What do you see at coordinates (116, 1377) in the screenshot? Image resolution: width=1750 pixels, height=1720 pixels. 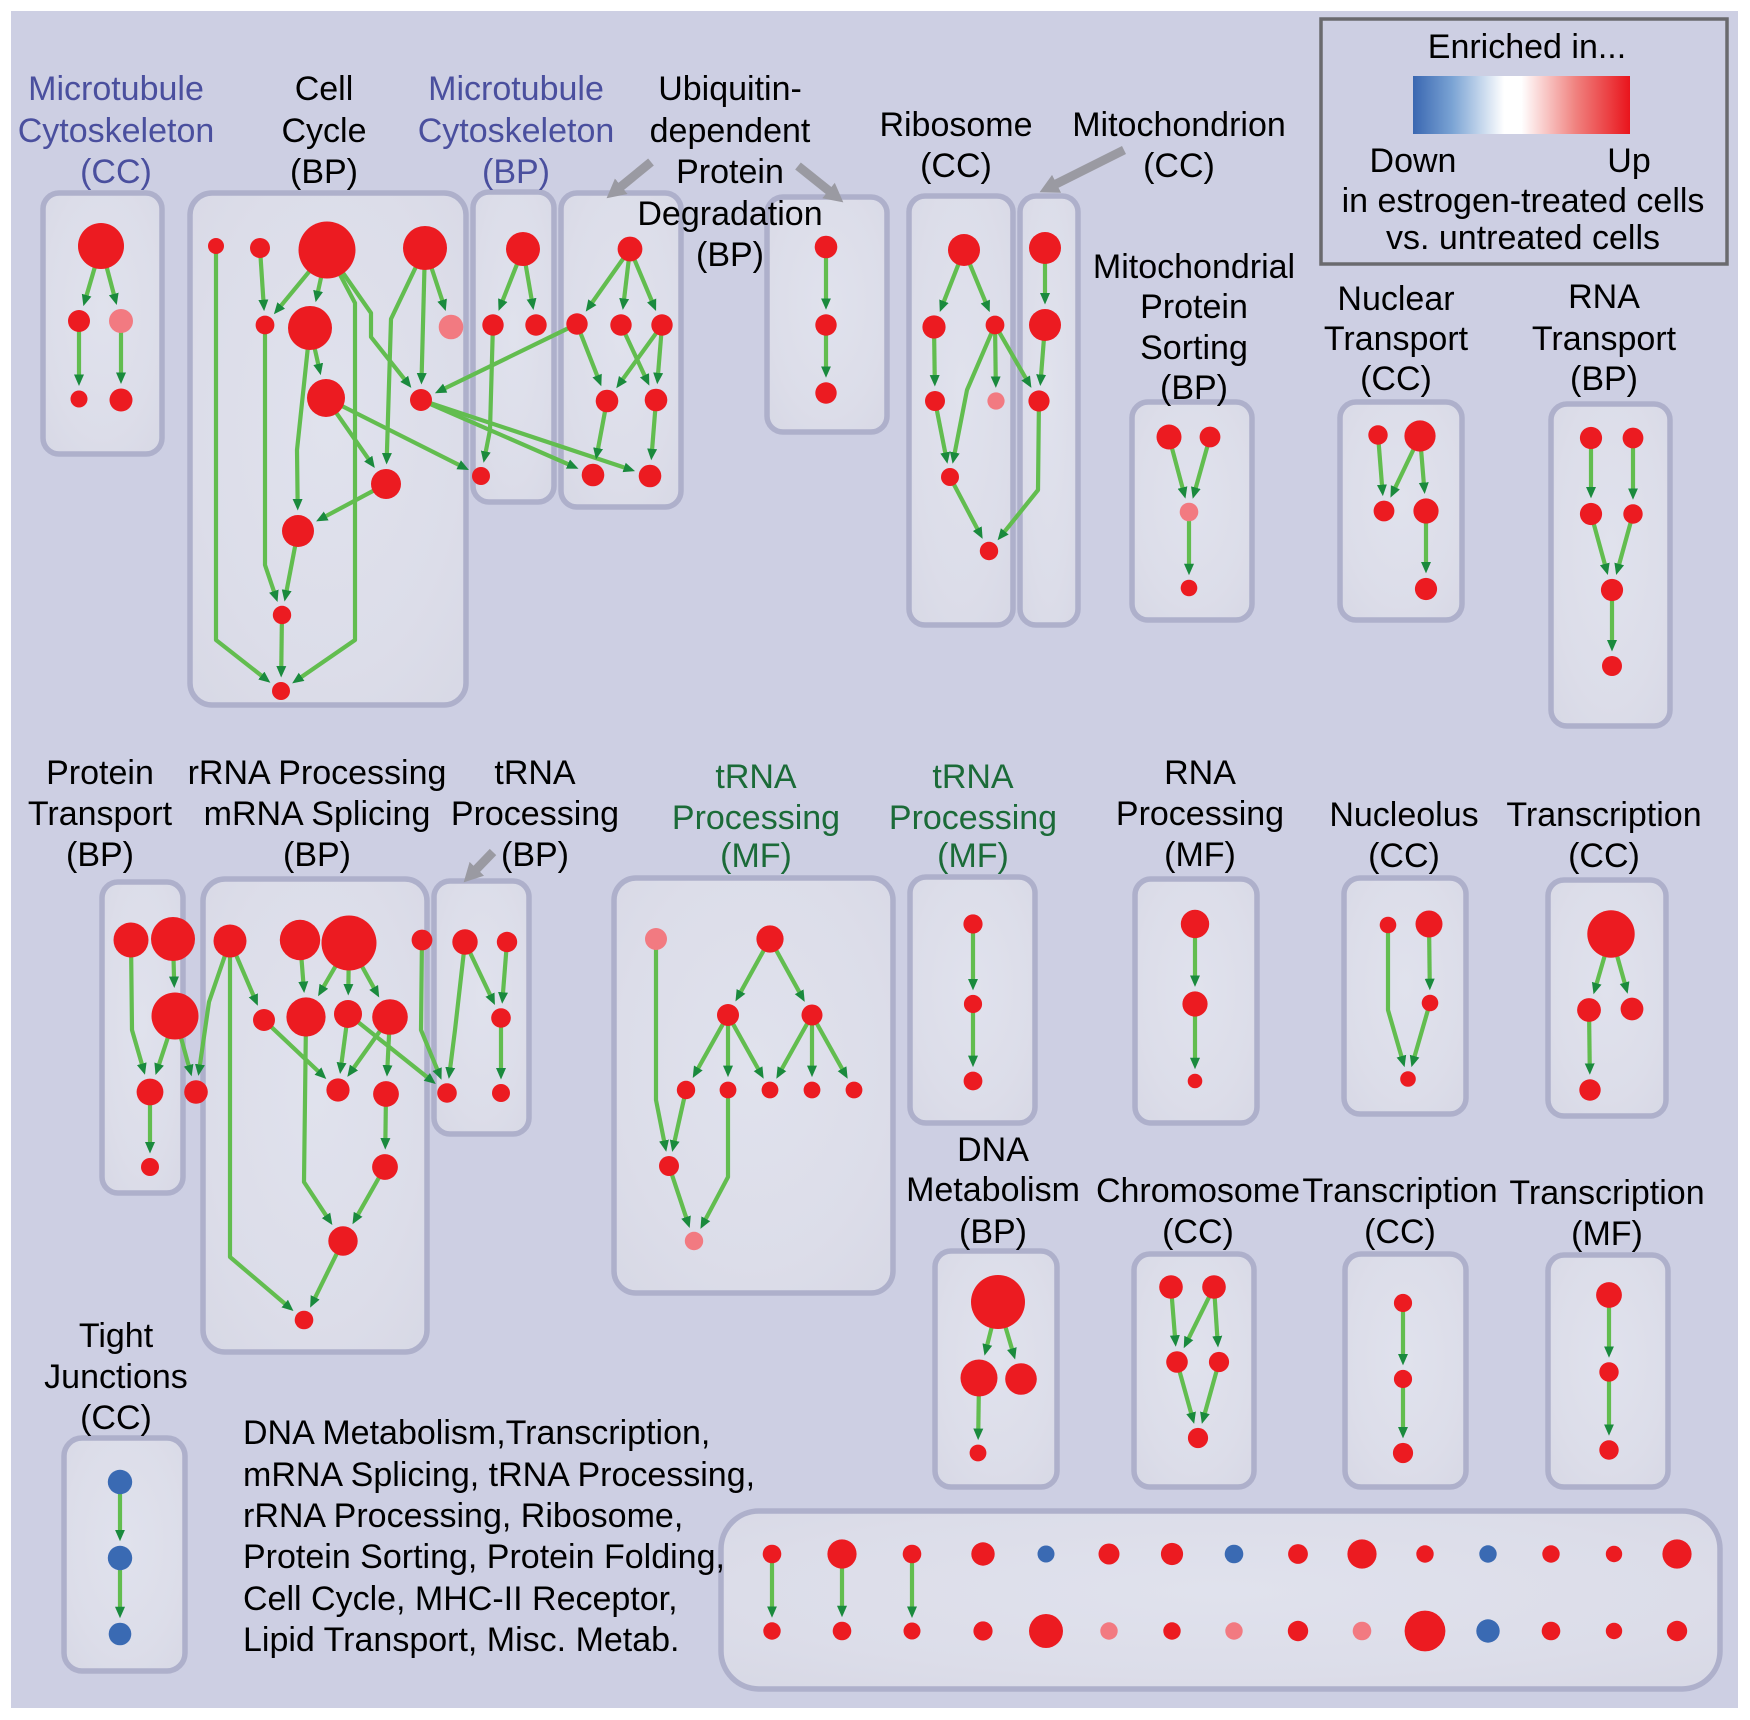 I see `svg-text: Junctions` at bounding box center [116, 1377].